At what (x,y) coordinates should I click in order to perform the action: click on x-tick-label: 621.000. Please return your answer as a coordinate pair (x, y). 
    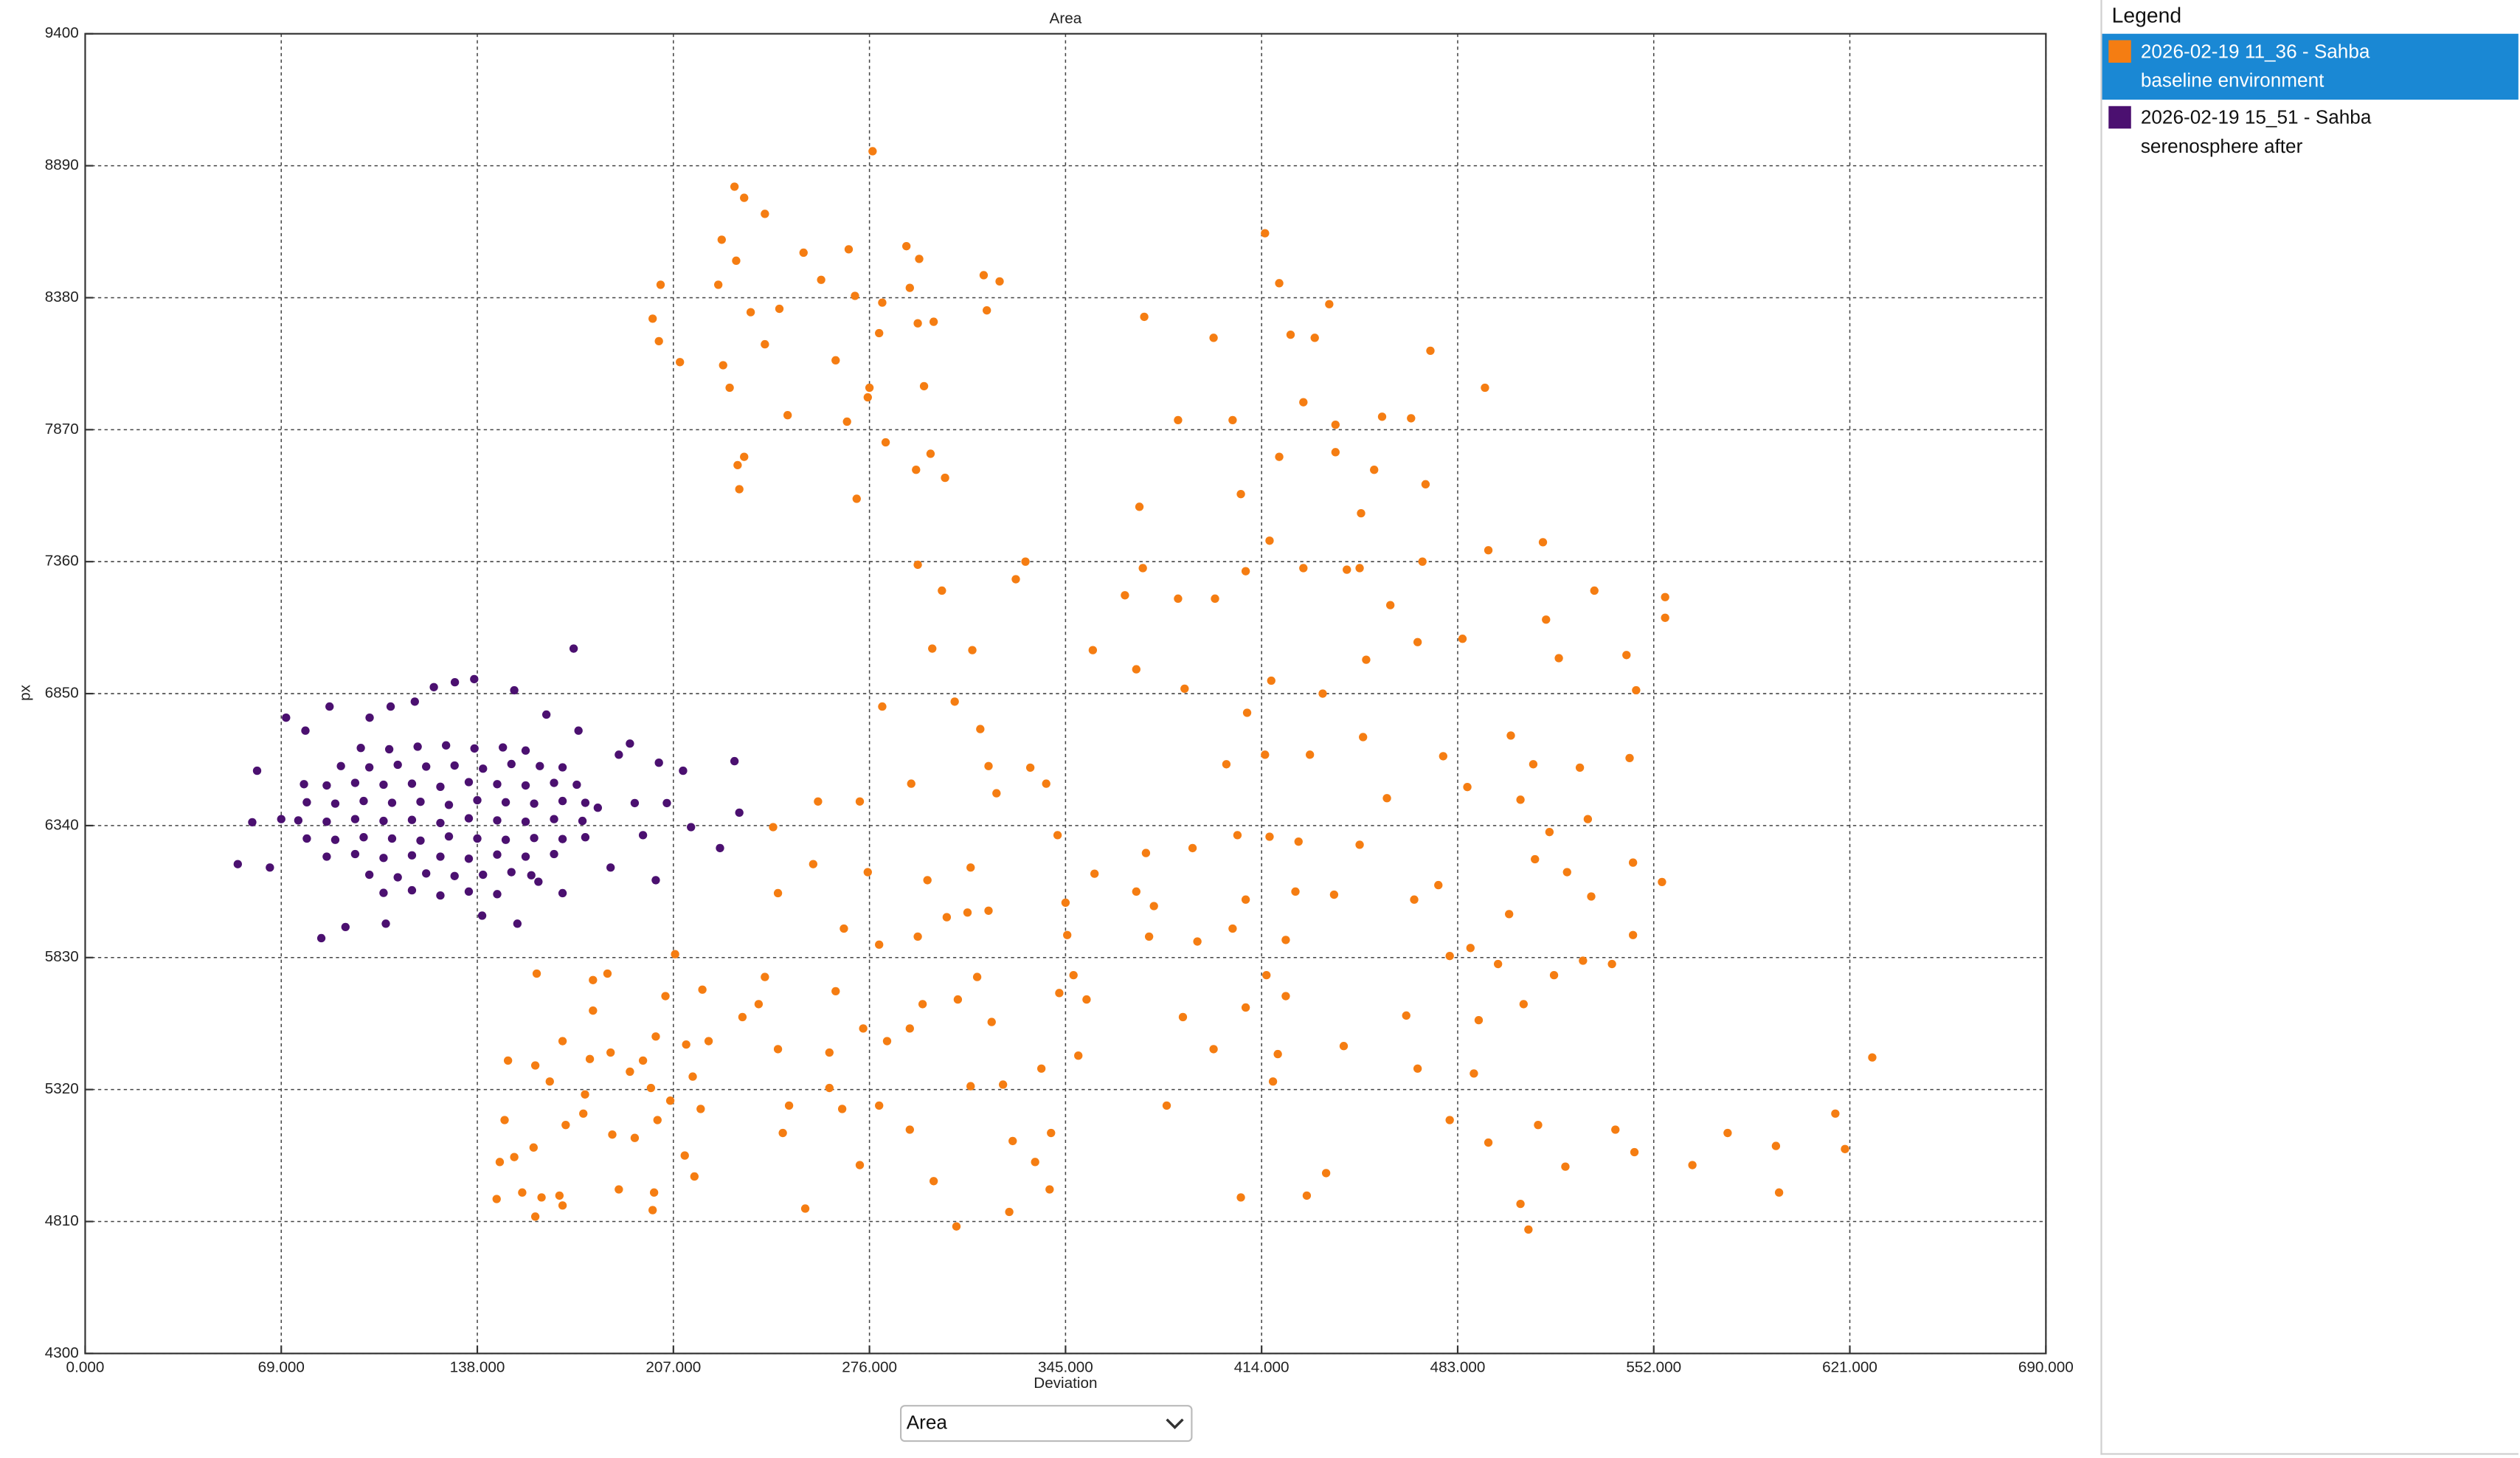
    Looking at the image, I should click on (1849, 1366).